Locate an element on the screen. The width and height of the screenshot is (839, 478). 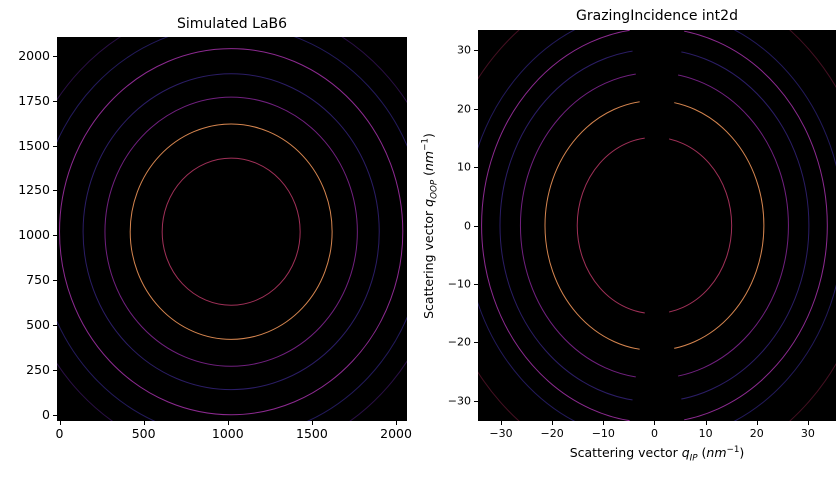
y-tick-label: 1250 is located at coordinates (34, 190).